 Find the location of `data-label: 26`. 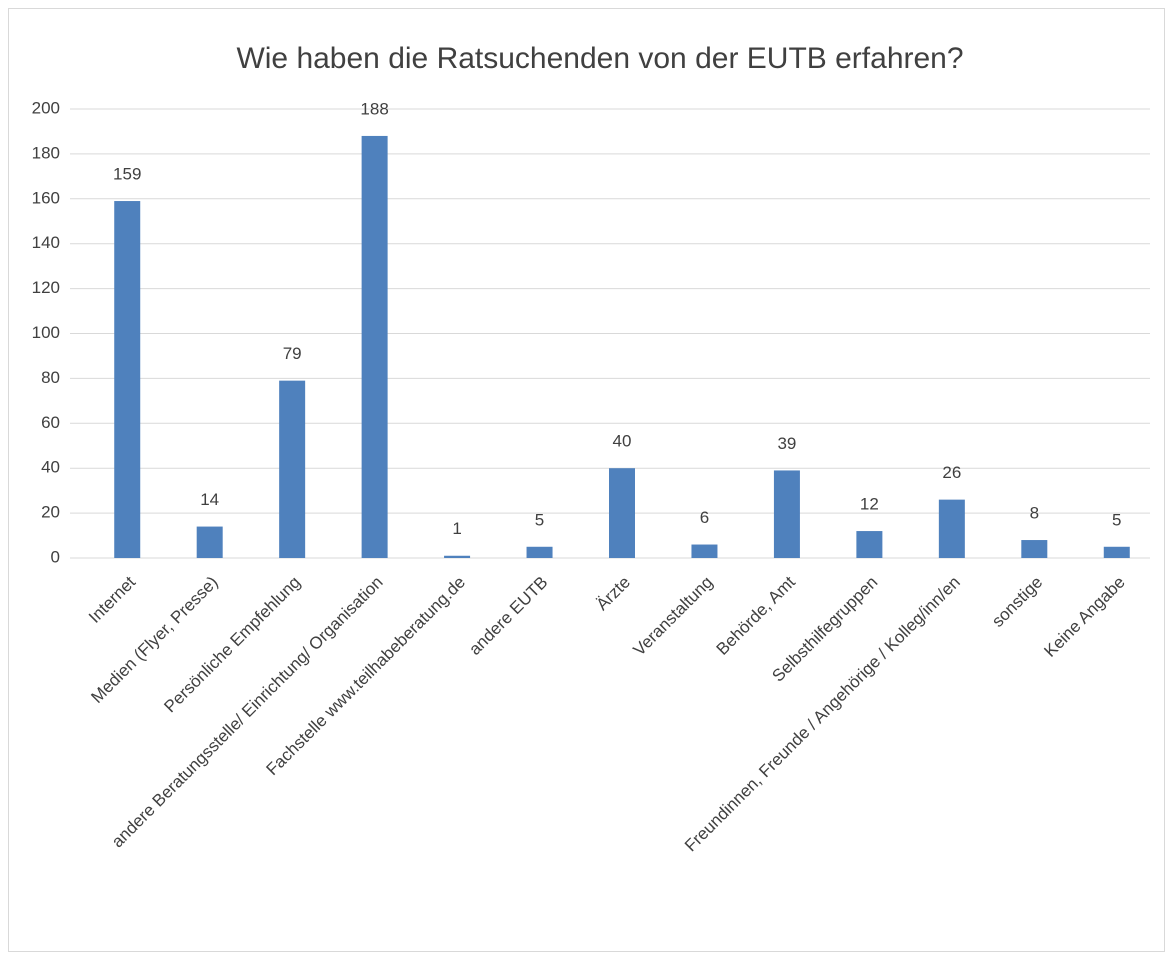

data-label: 26 is located at coordinates (951, 472).